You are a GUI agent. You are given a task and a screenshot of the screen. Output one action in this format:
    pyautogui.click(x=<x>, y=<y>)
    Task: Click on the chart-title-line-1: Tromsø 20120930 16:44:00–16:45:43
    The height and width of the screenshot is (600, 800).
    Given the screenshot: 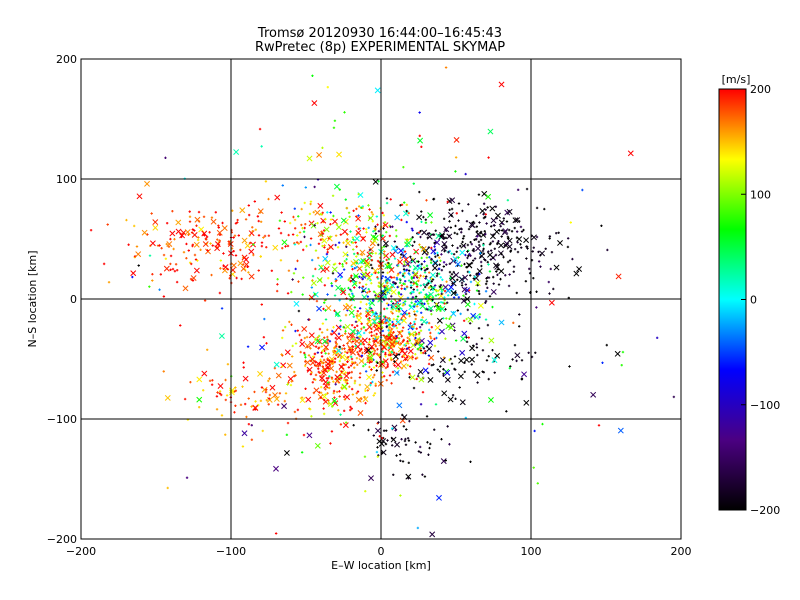 What is the action you would take?
    pyautogui.click(x=379, y=33)
    